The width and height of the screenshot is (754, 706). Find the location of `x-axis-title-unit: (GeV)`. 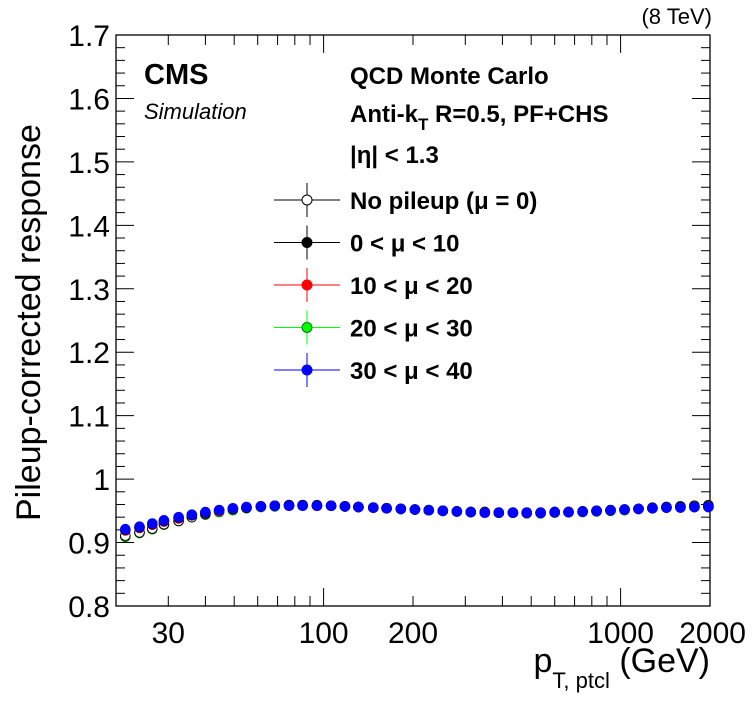

x-axis-title-unit: (GeV) is located at coordinates (660, 661).